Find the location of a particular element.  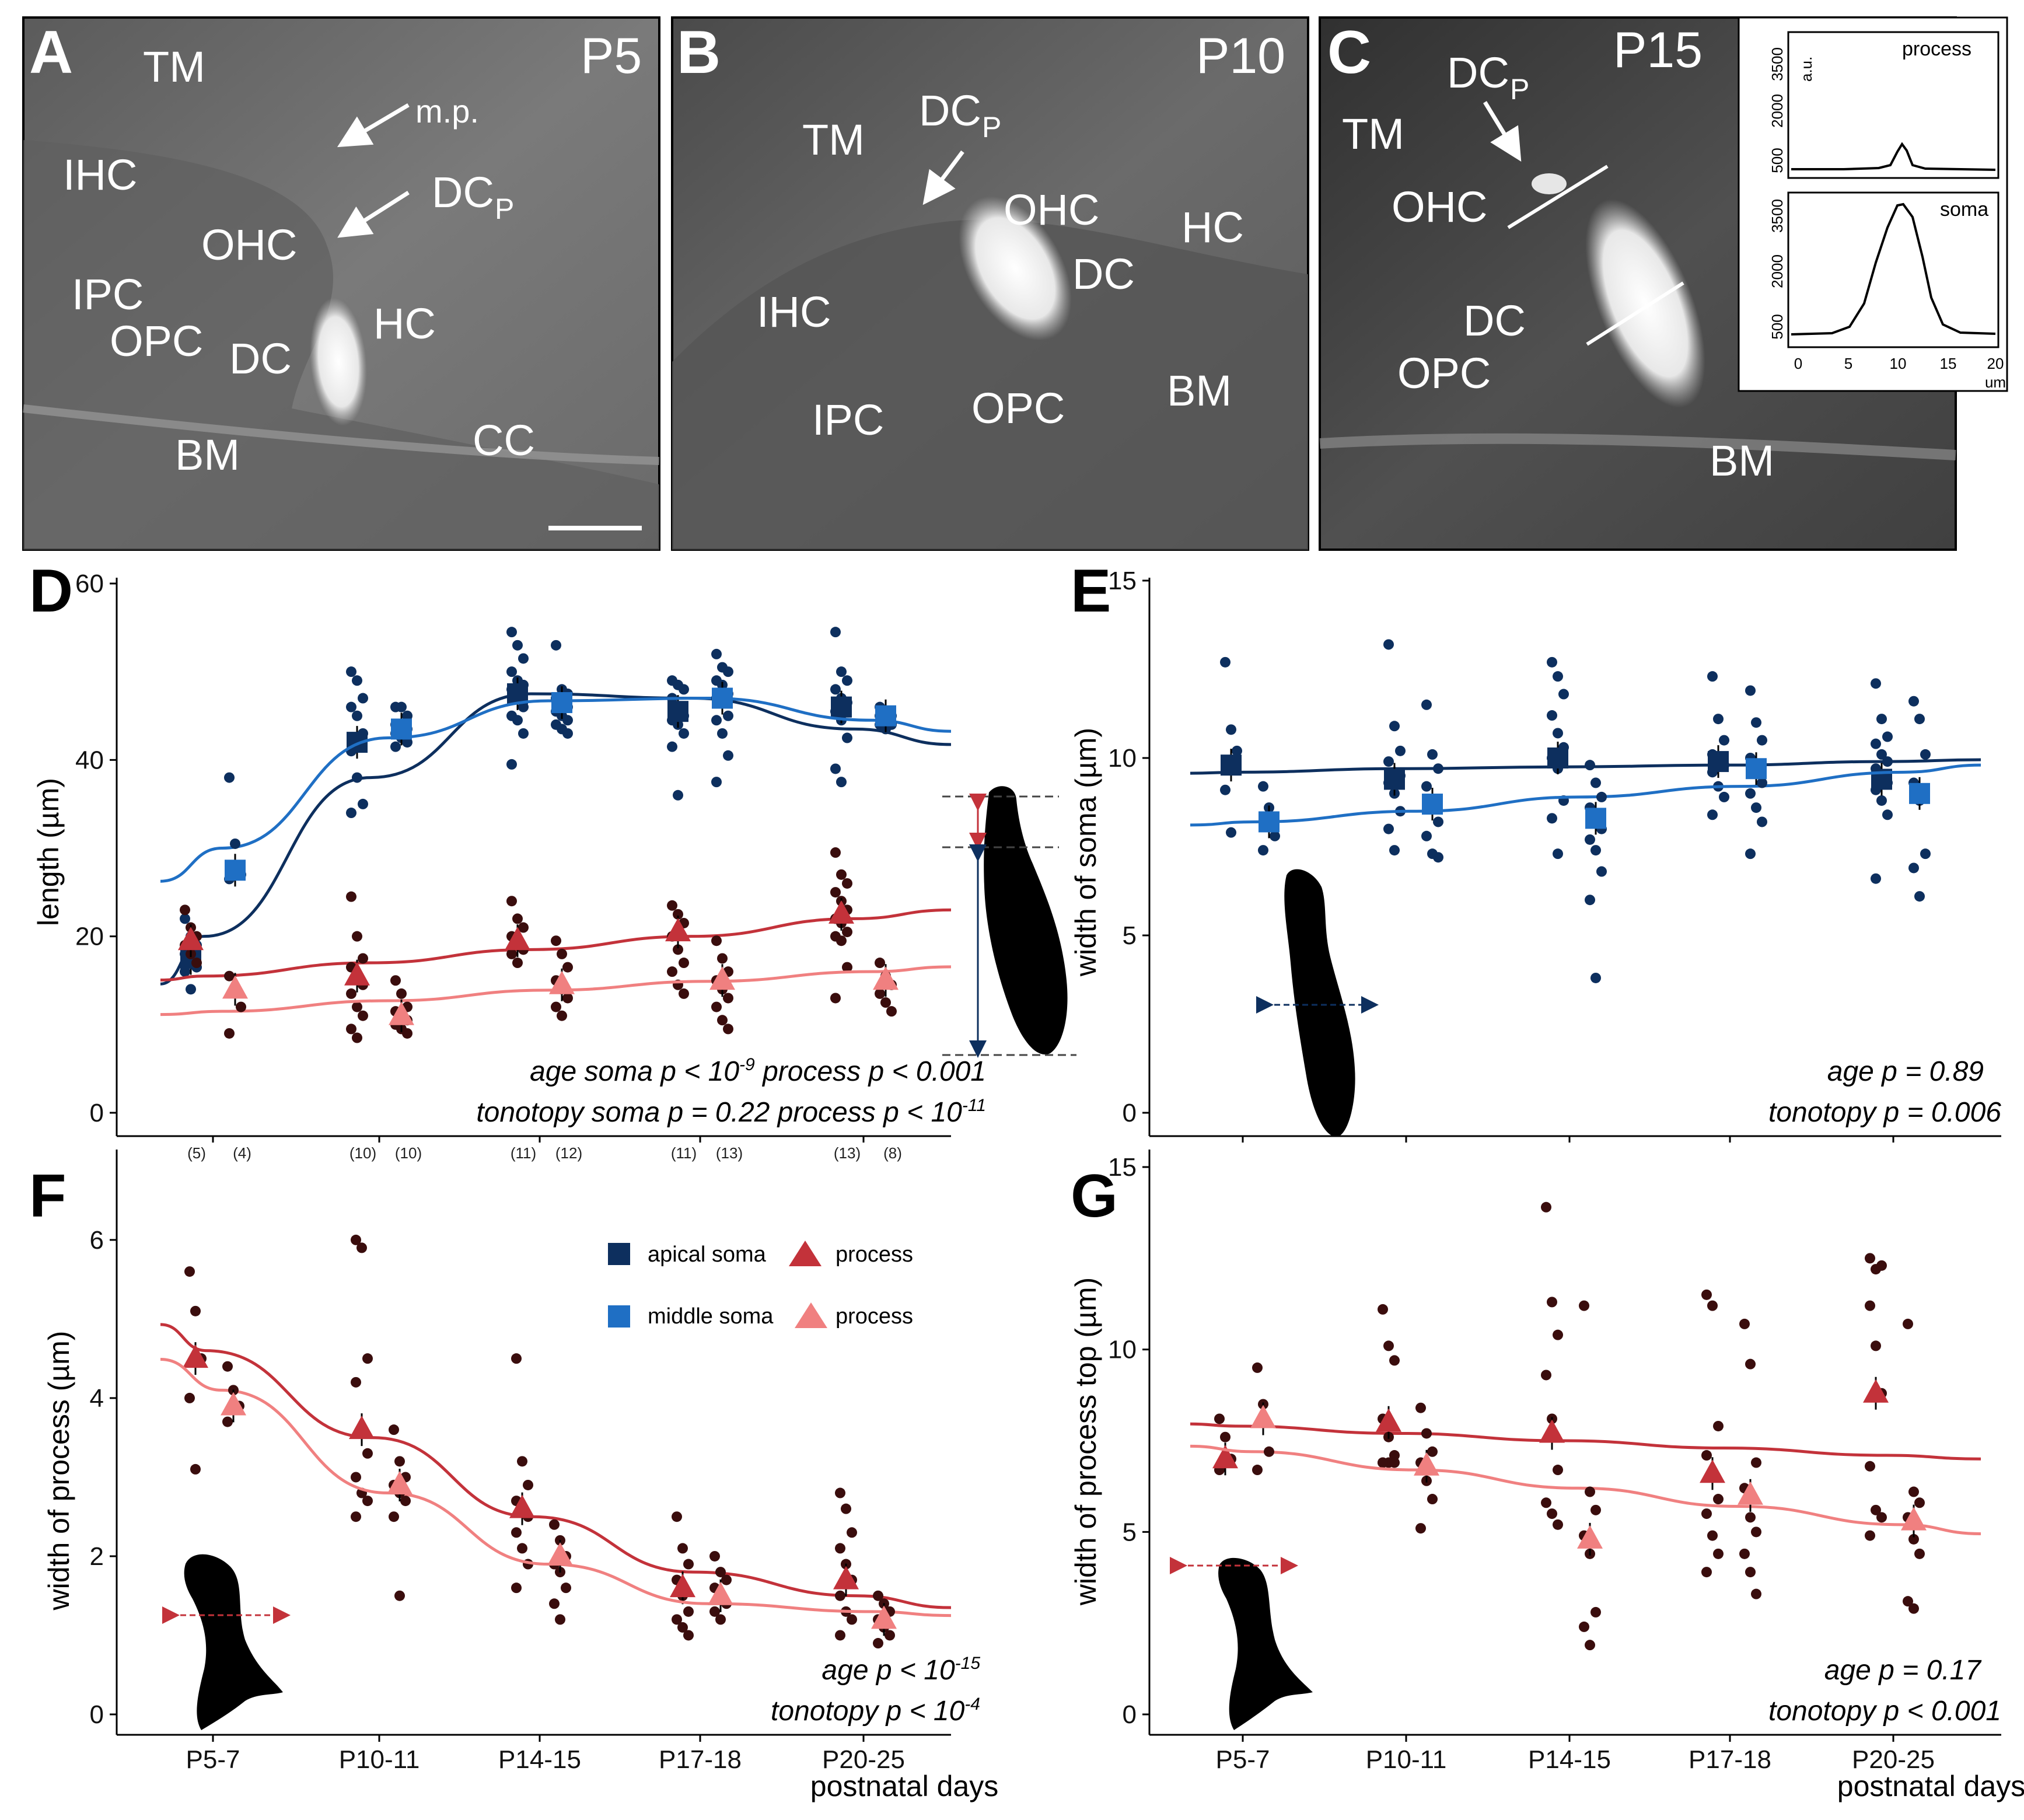

inset-plot-top is located at coordinates (1893, 105).